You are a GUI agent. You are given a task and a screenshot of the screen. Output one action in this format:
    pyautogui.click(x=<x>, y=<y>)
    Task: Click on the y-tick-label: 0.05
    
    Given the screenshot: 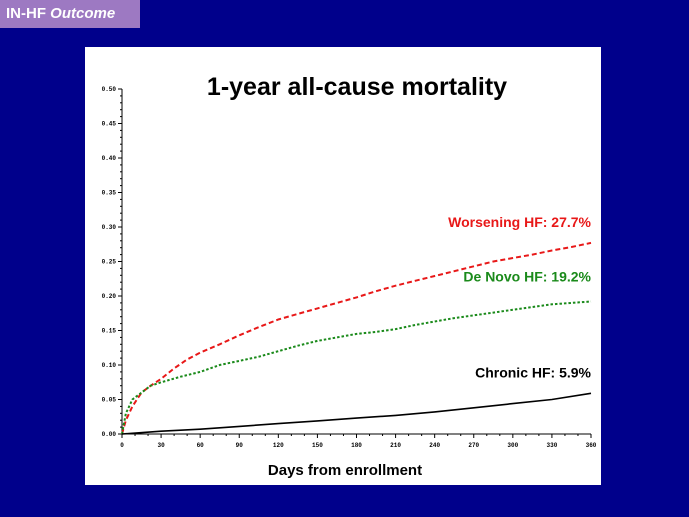 What is the action you would take?
    pyautogui.click(x=109, y=400)
    